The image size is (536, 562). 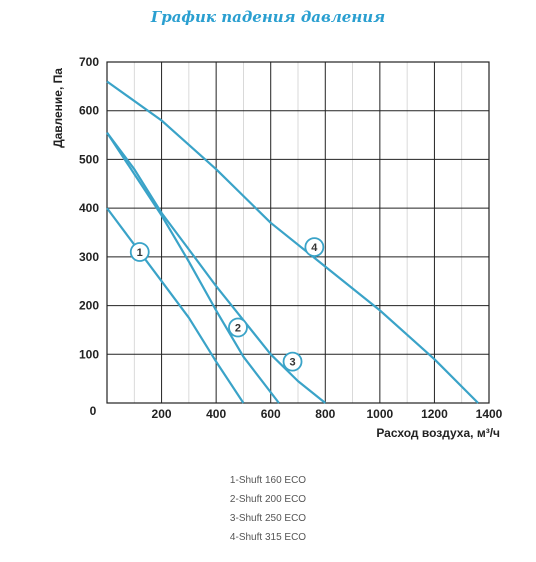 I want to click on series-marker-label: 3, so click(x=292, y=363).